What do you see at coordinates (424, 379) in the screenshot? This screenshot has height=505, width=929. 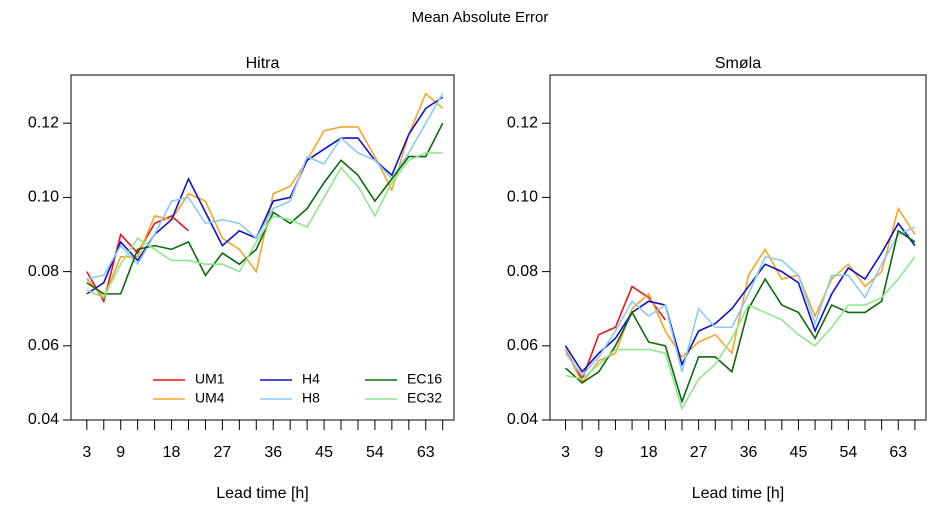 I see `legend-label: EC16` at bounding box center [424, 379].